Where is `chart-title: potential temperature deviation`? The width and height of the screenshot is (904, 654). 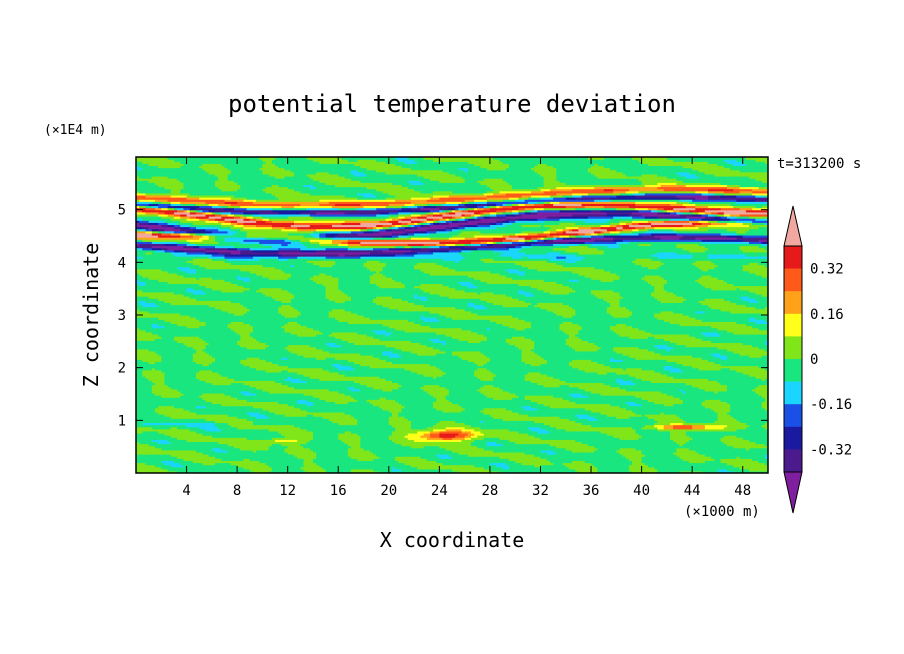 chart-title: potential temperature deviation is located at coordinates (452, 104).